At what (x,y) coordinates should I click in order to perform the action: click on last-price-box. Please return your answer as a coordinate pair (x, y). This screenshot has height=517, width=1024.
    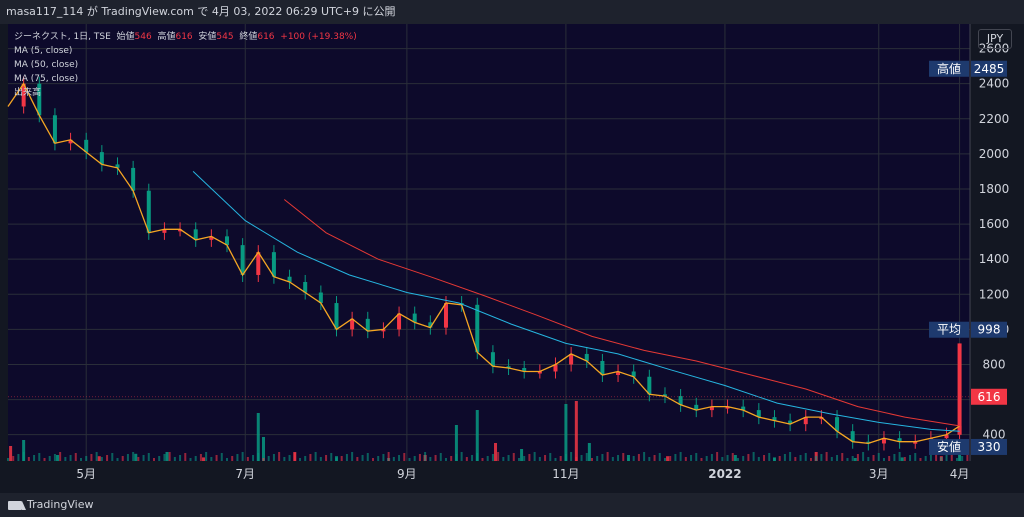
    Looking at the image, I should click on (989, 396).